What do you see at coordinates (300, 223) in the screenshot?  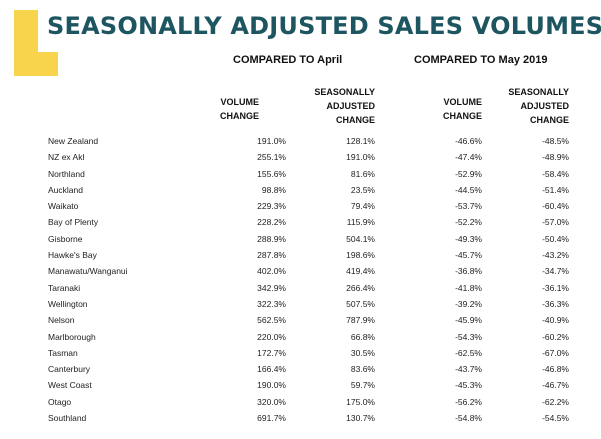 I see `table-row: Bay of Plenty 228.2% 115.9% -52.2% -57.0%` at bounding box center [300, 223].